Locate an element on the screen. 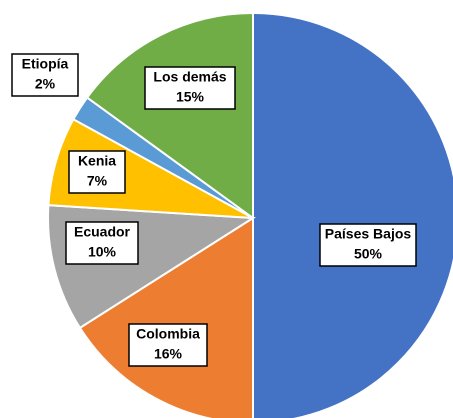 The height and width of the screenshot is (418, 453). label-name: Etiopía is located at coordinates (45, 64).